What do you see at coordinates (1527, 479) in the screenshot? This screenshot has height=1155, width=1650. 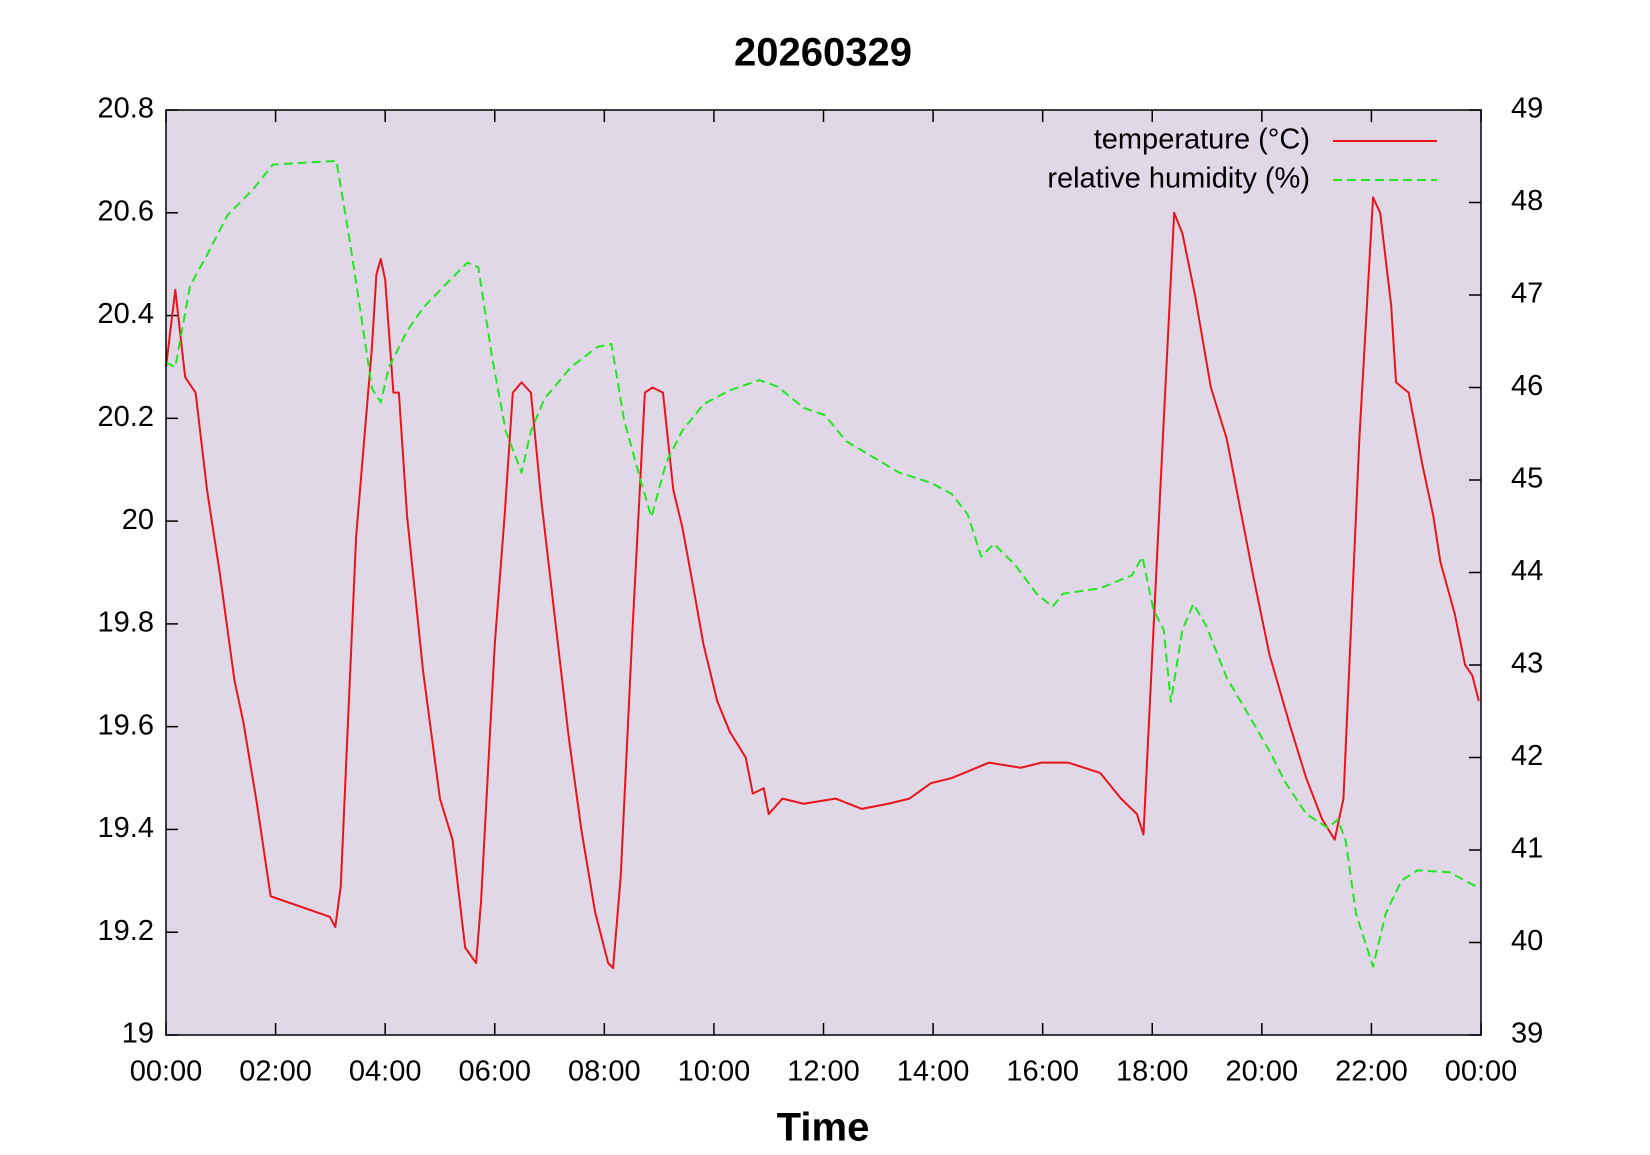 I see `y2-tick-label: 45` at bounding box center [1527, 479].